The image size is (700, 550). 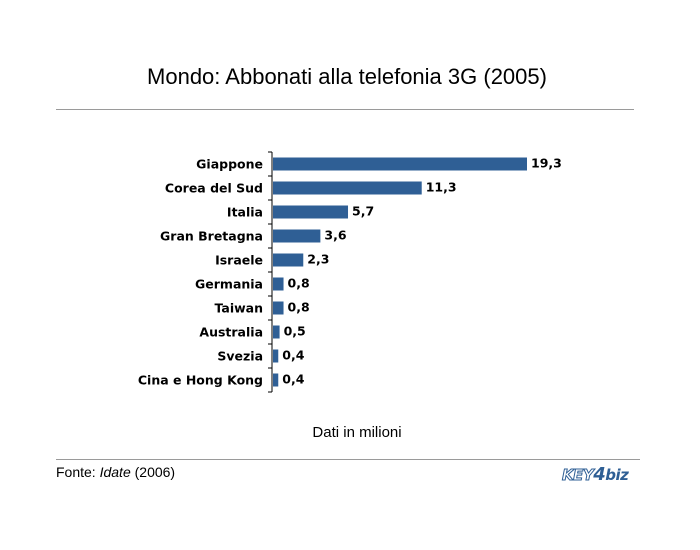 What do you see at coordinates (229, 164) in the screenshot?
I see `category-label: Giappone` at bounding box center [229, 164].